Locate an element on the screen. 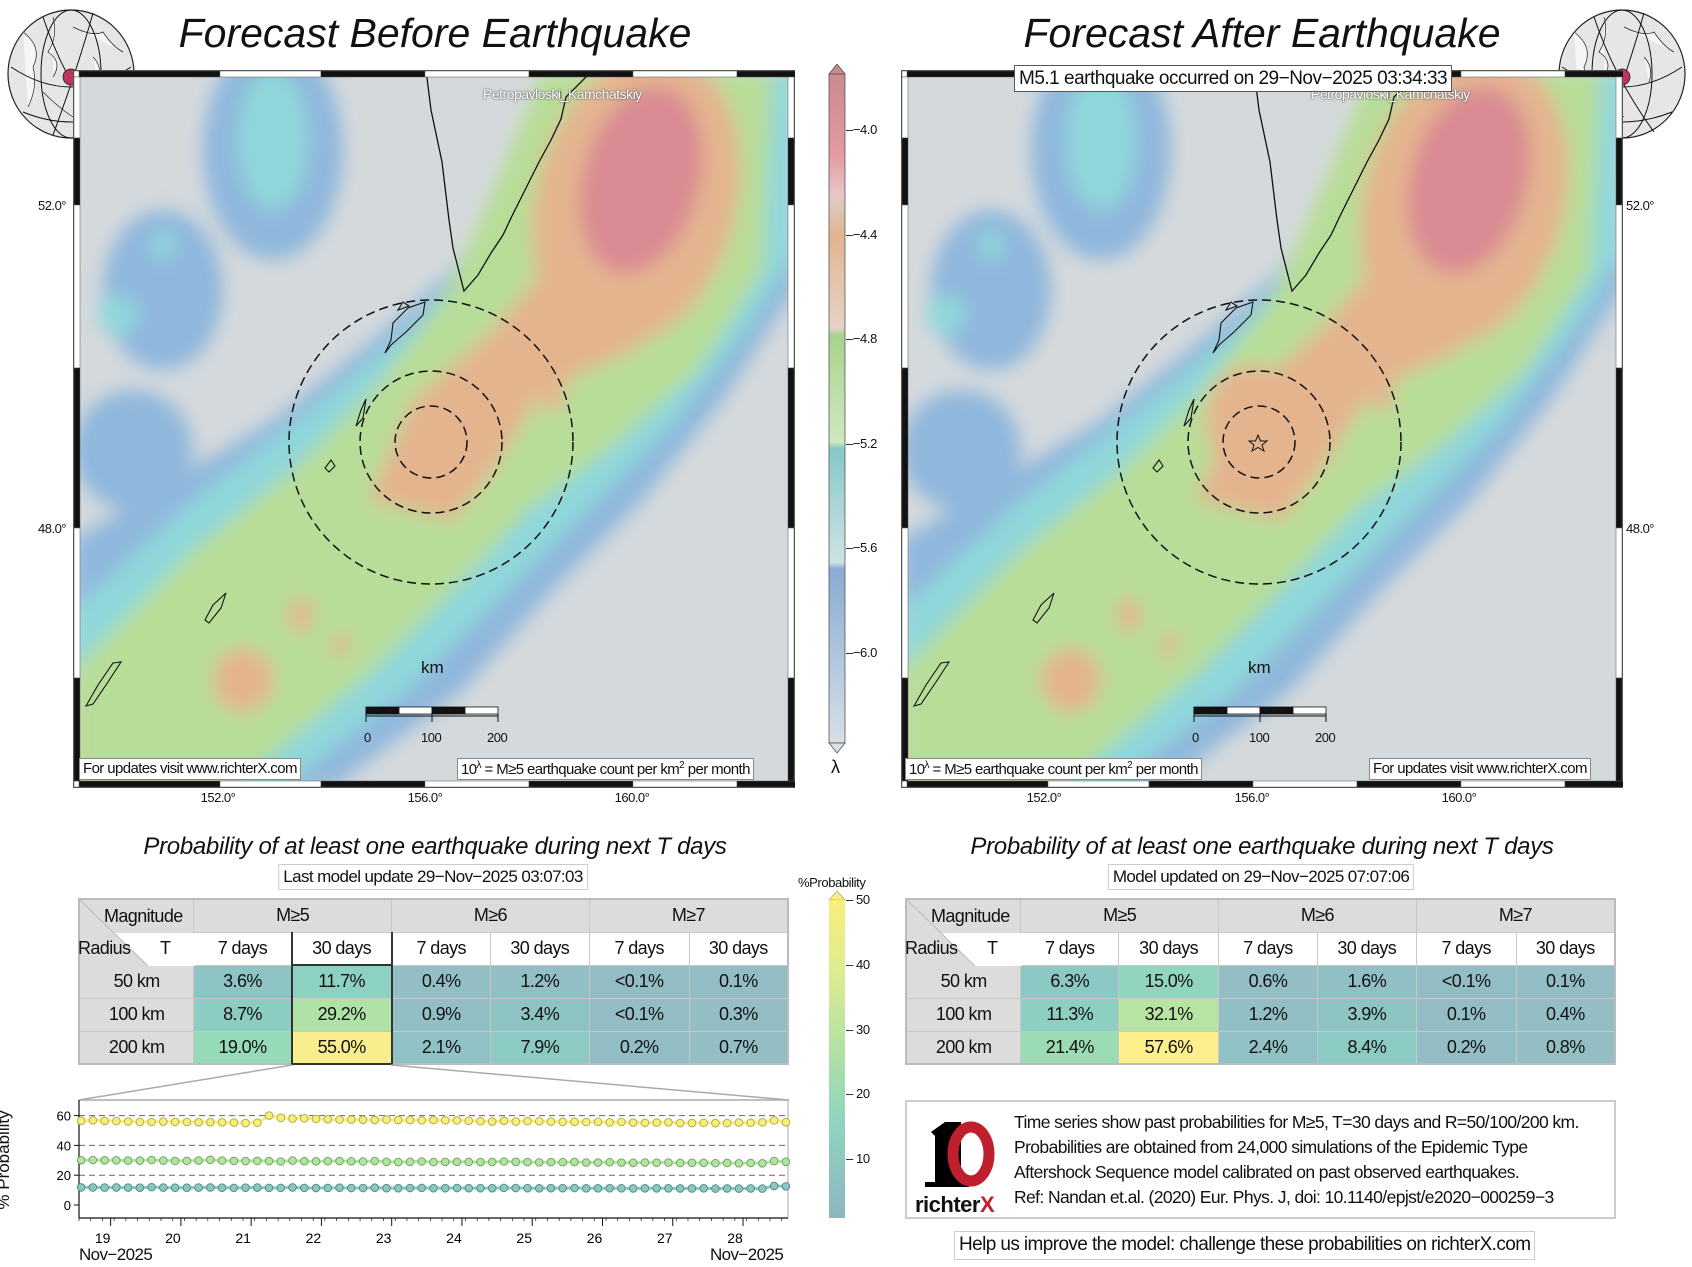 This screenshot has height=1267, width=1692. probability-timeseries-chart: 0 20 40 60 19 20 21 22 23 24 25 26 27 28 is located at coordinates (424, 1172).